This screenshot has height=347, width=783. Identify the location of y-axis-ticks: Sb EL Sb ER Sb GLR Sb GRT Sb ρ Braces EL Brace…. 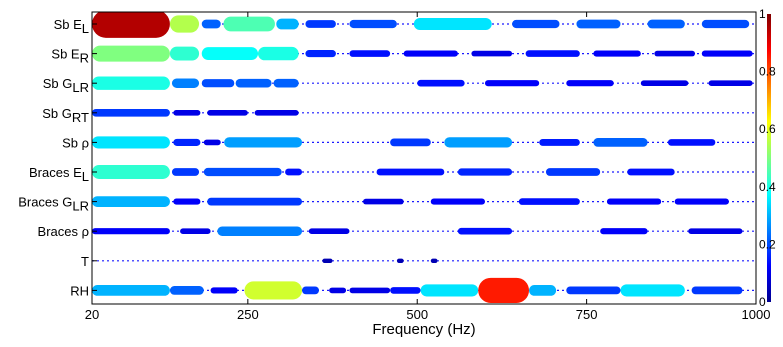
(57, 157).